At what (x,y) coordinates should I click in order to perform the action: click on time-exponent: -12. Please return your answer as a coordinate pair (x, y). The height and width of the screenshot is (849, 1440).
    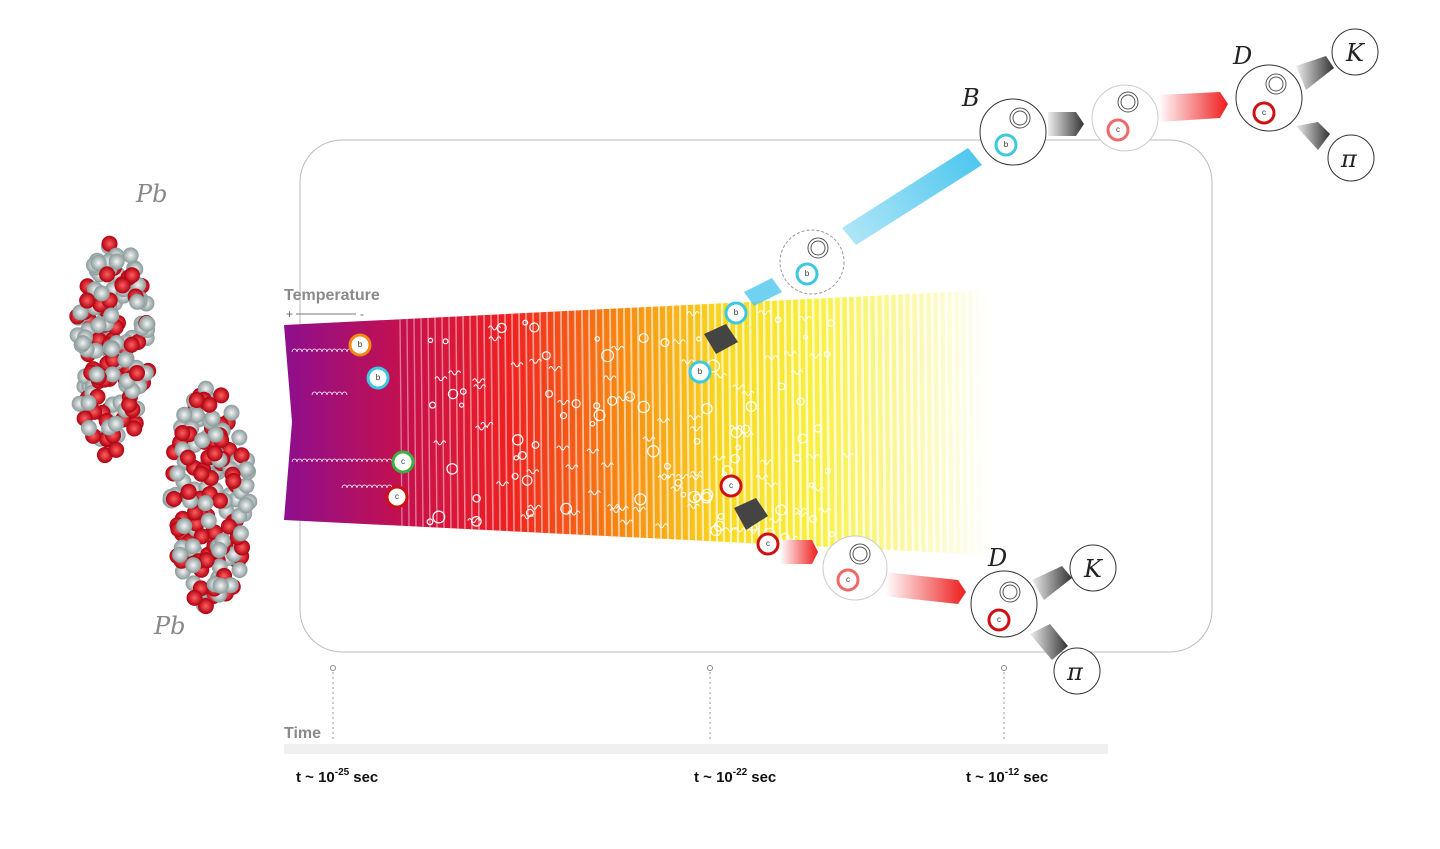
    Looking at the image, I should click on (1012, 772).